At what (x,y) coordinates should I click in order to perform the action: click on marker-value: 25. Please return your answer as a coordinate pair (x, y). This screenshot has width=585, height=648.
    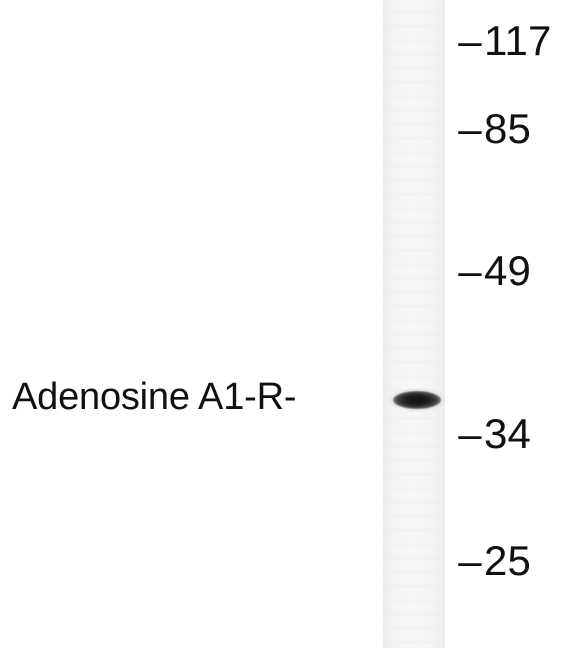
    Looking at the image, I should click on (508, 560).